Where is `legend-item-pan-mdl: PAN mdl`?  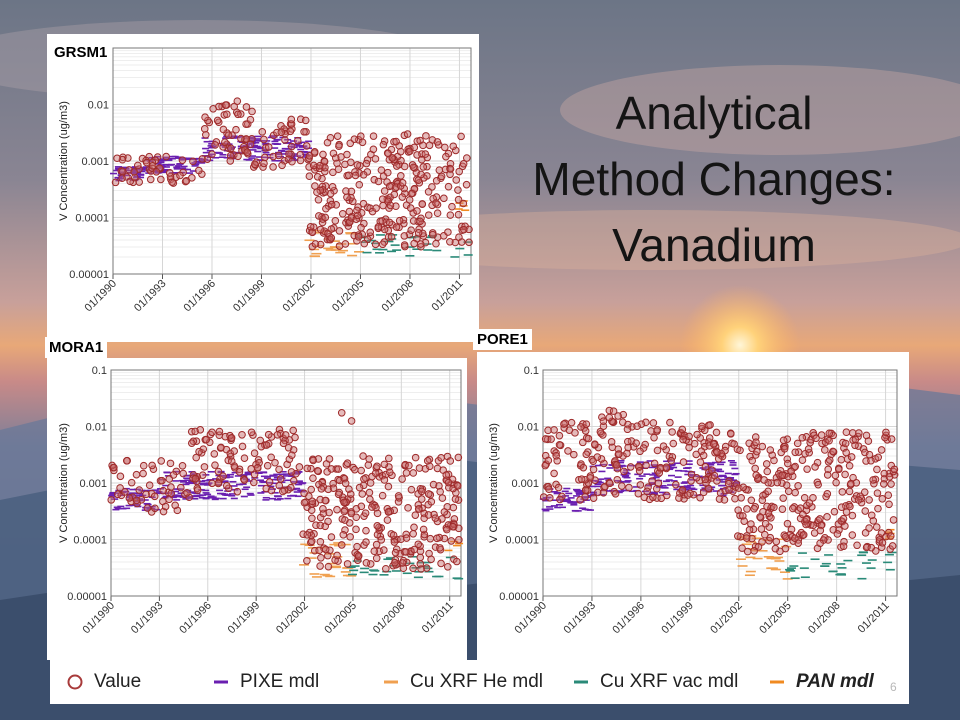 legend-item-pan-mdl: PAN mdl is located at coordinates (820, 682).